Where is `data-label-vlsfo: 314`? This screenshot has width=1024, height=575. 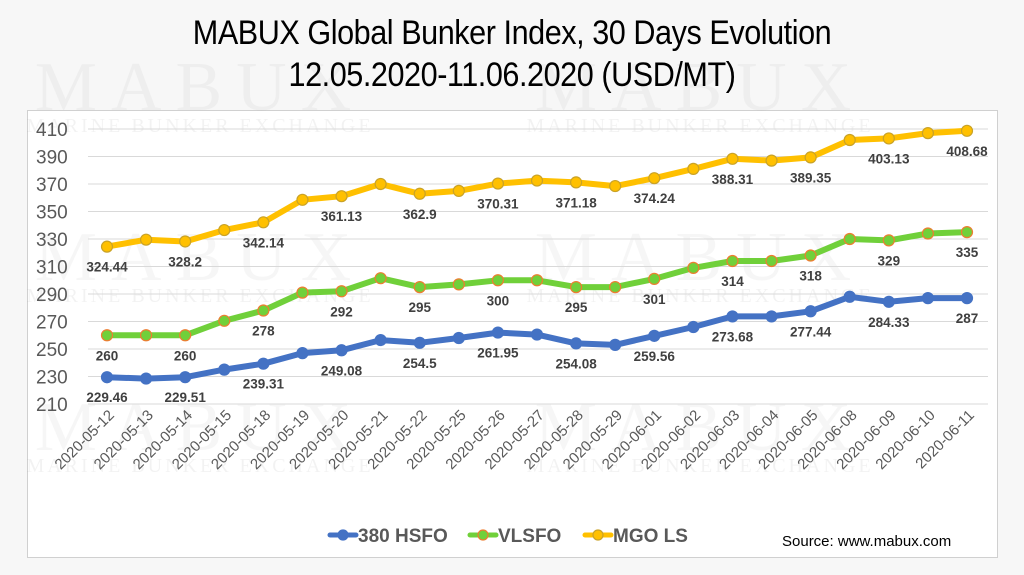 data-label-vlsfo: 314 is located at coordinates (732, 281).